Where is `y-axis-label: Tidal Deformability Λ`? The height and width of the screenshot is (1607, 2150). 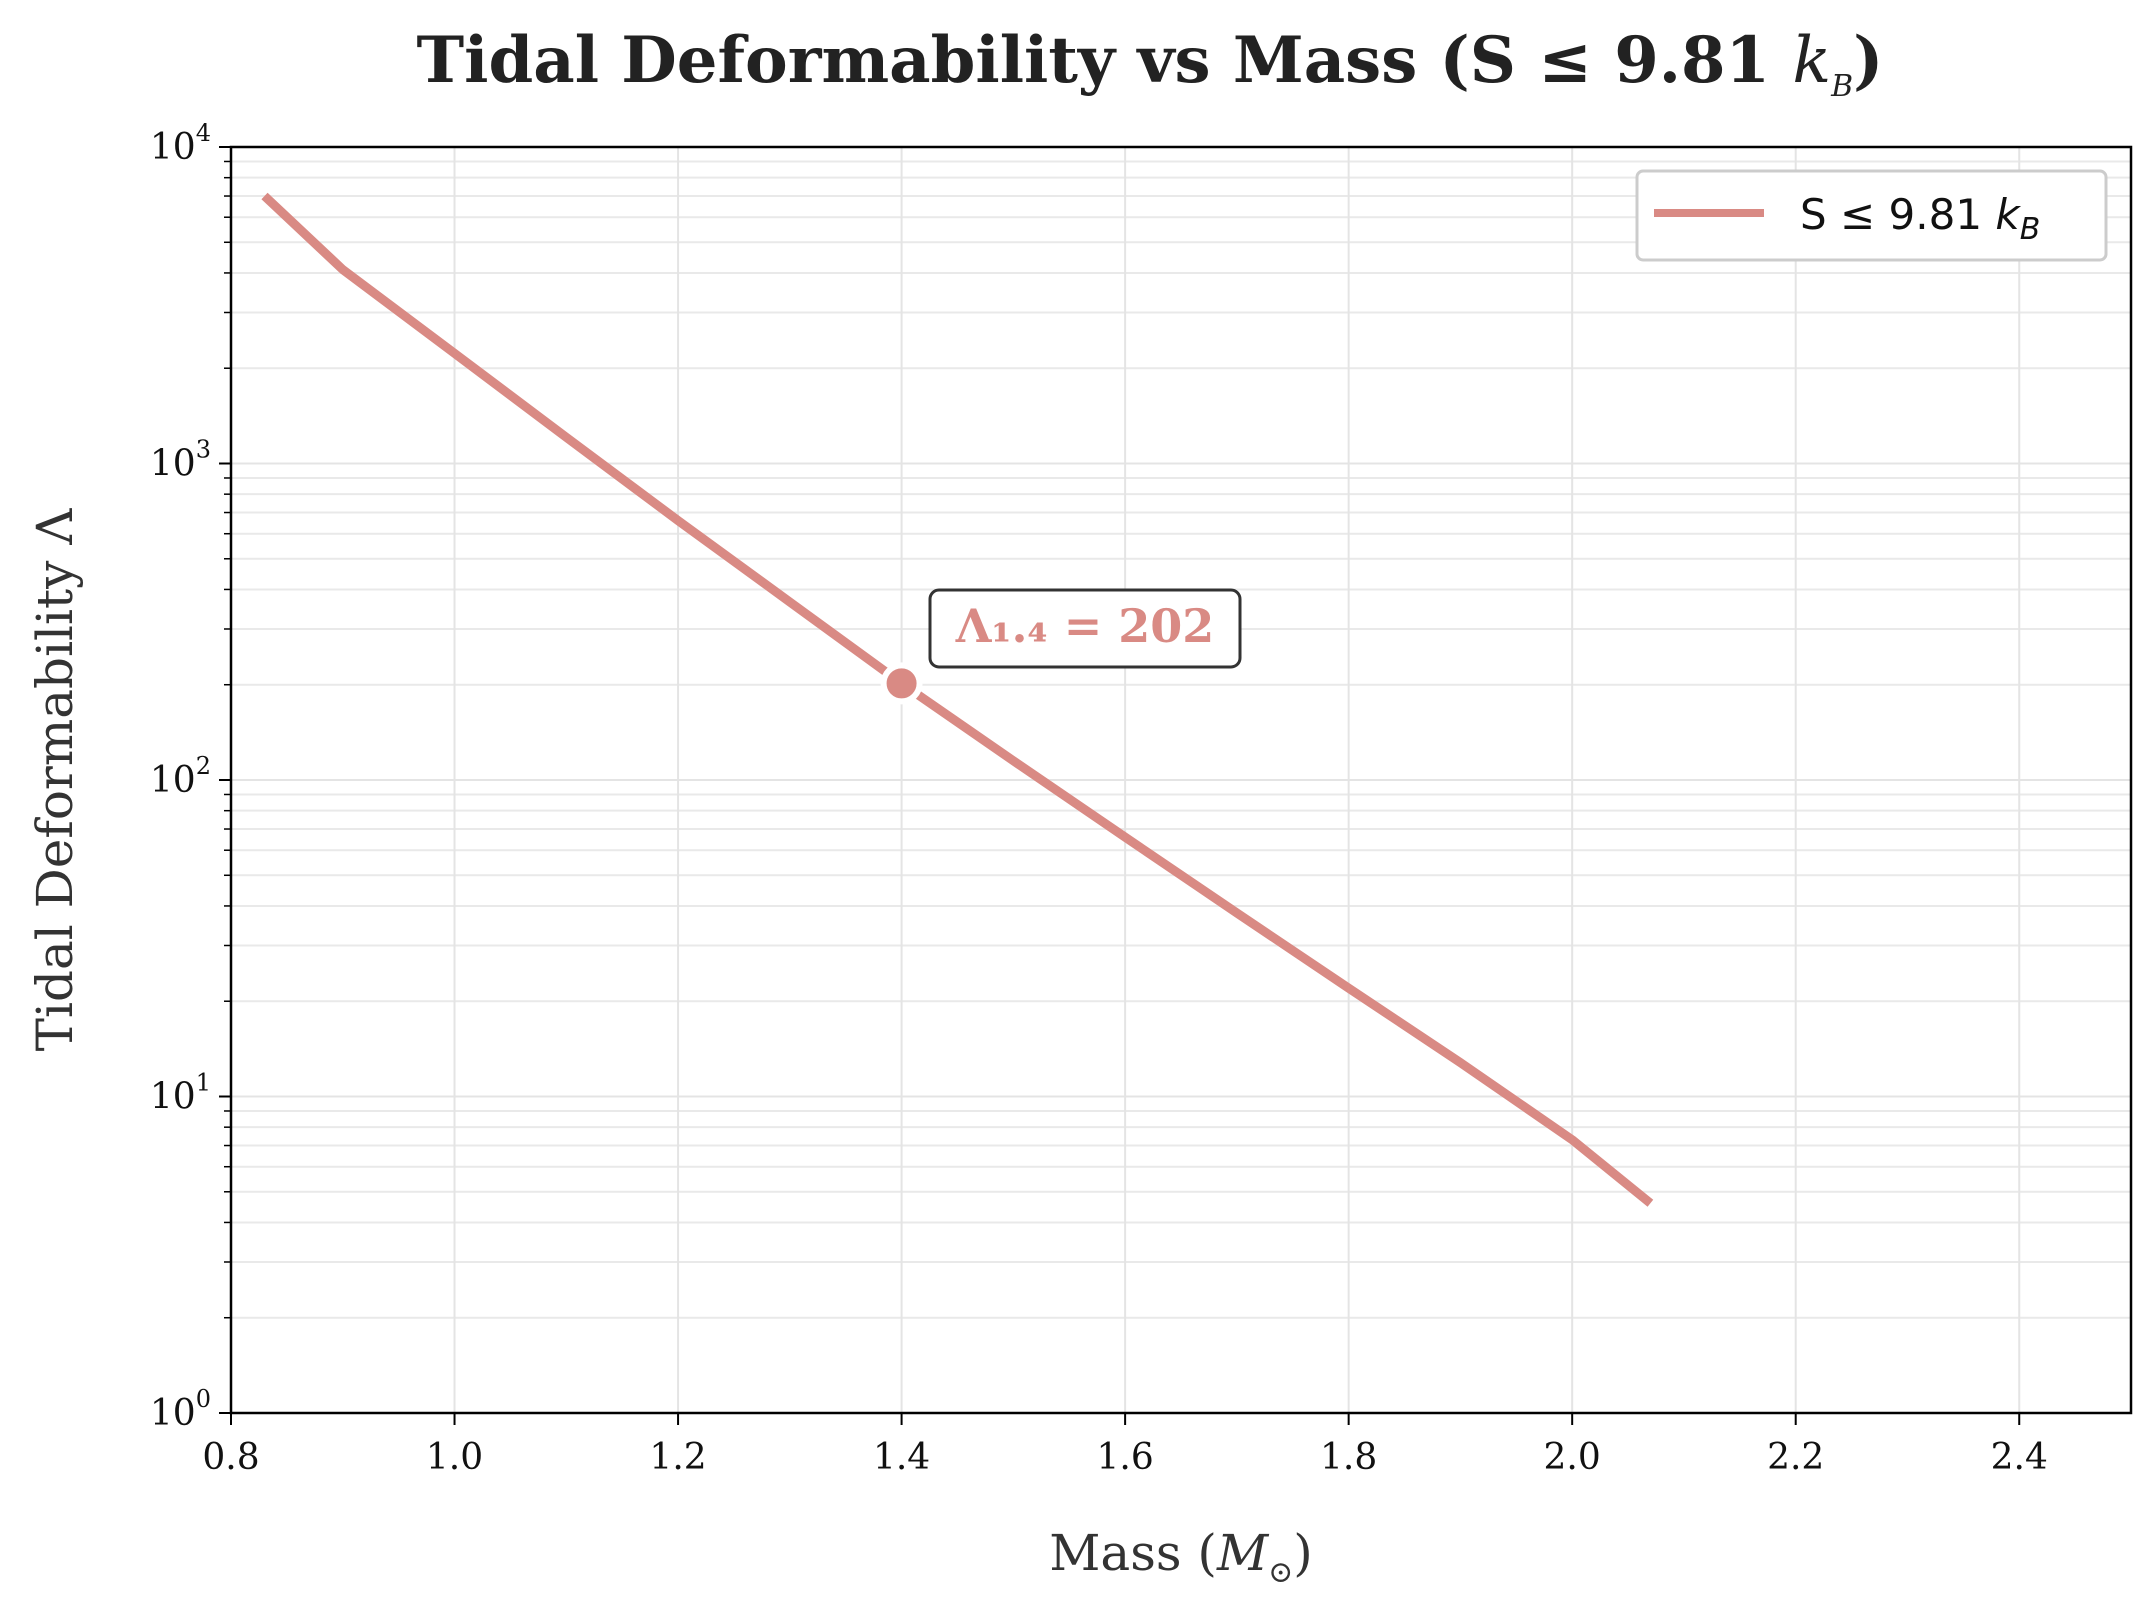
y-axis-label: Tidal Deformability Λ is located at coordinates (55, 780).